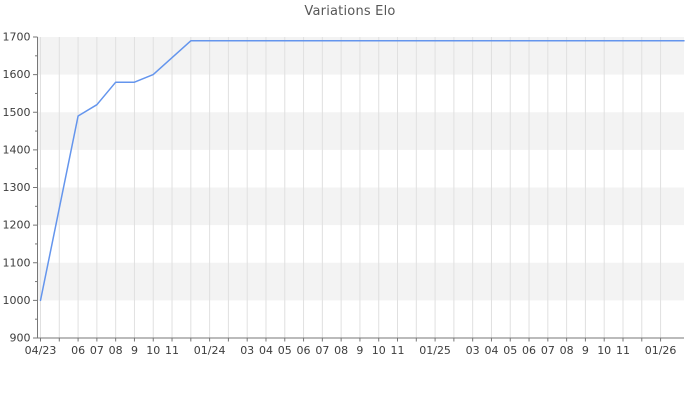 The image size is (700, 400). What do you see at coordinates (17, 300) in the screenshot?
I see `y-tick-label: 1000` at bounding box center [17, 300].